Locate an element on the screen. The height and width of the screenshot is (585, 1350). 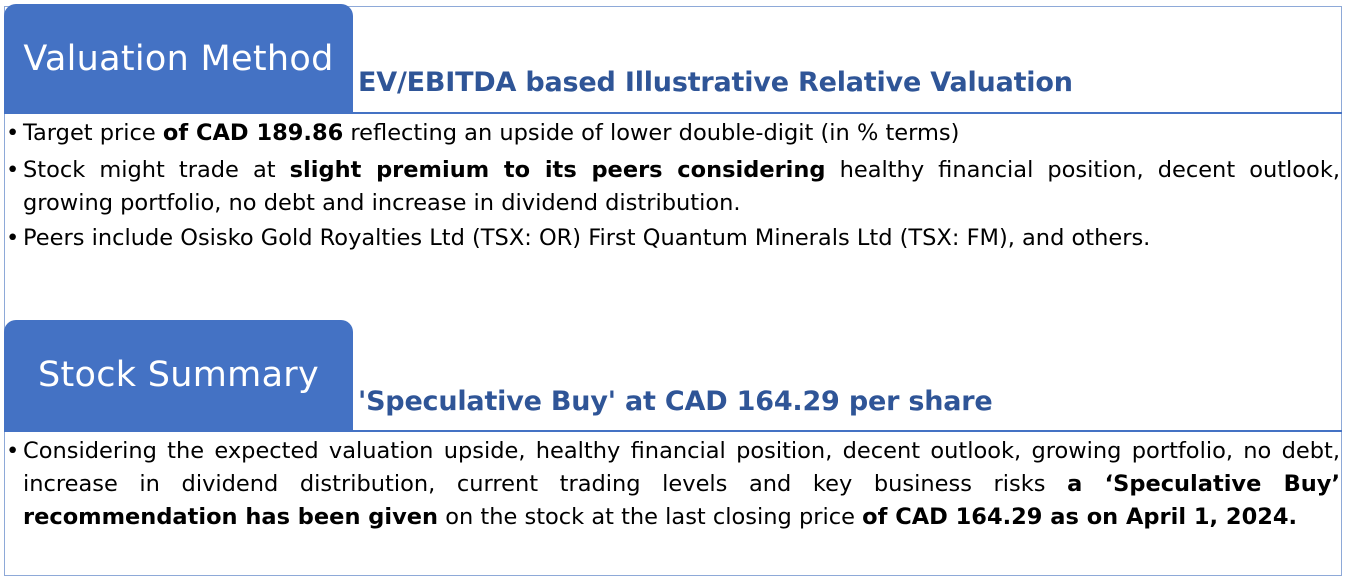
stock-summary-label: Stock Summary is located at coordinates (178, 375).